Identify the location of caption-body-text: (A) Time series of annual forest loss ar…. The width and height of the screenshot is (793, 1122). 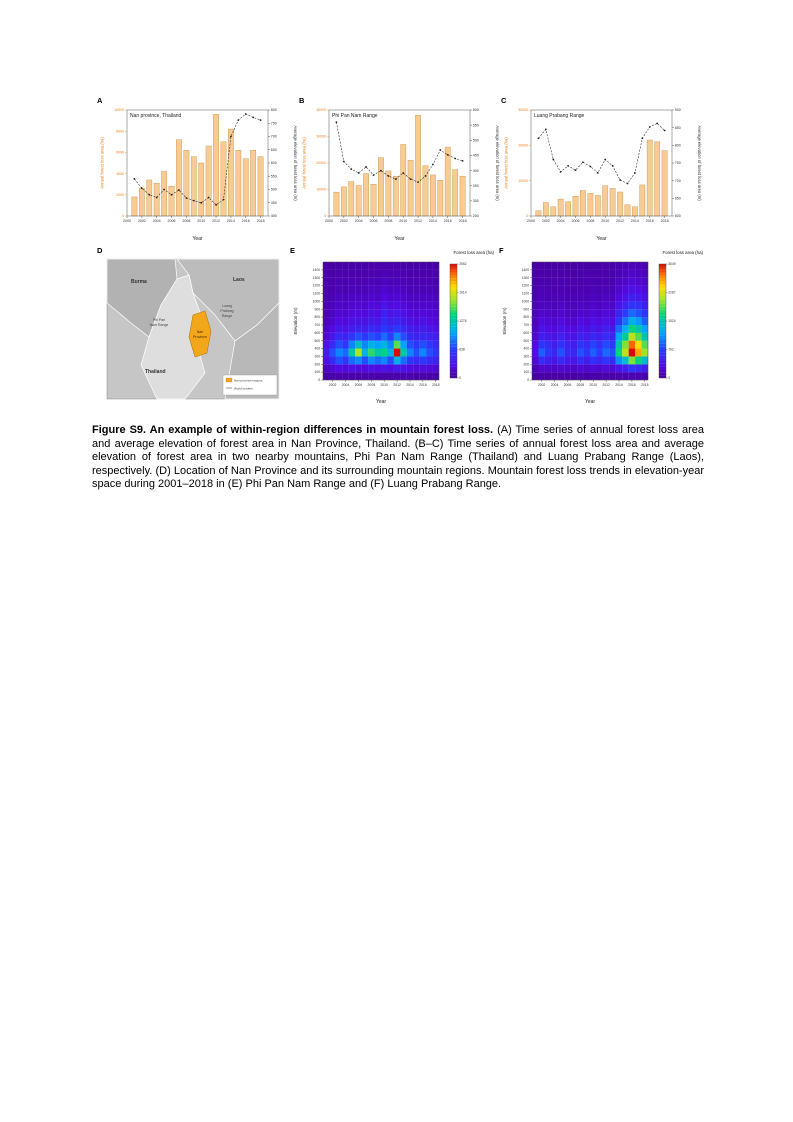
(398, 457).